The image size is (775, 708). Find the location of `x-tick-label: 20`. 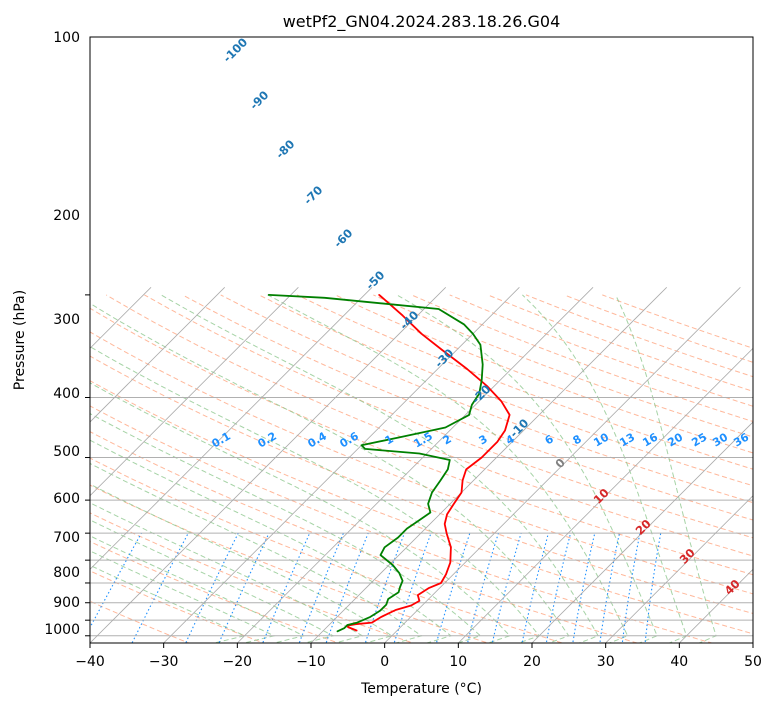

x-tick-label: 20 is located at coordinates (532, 662).